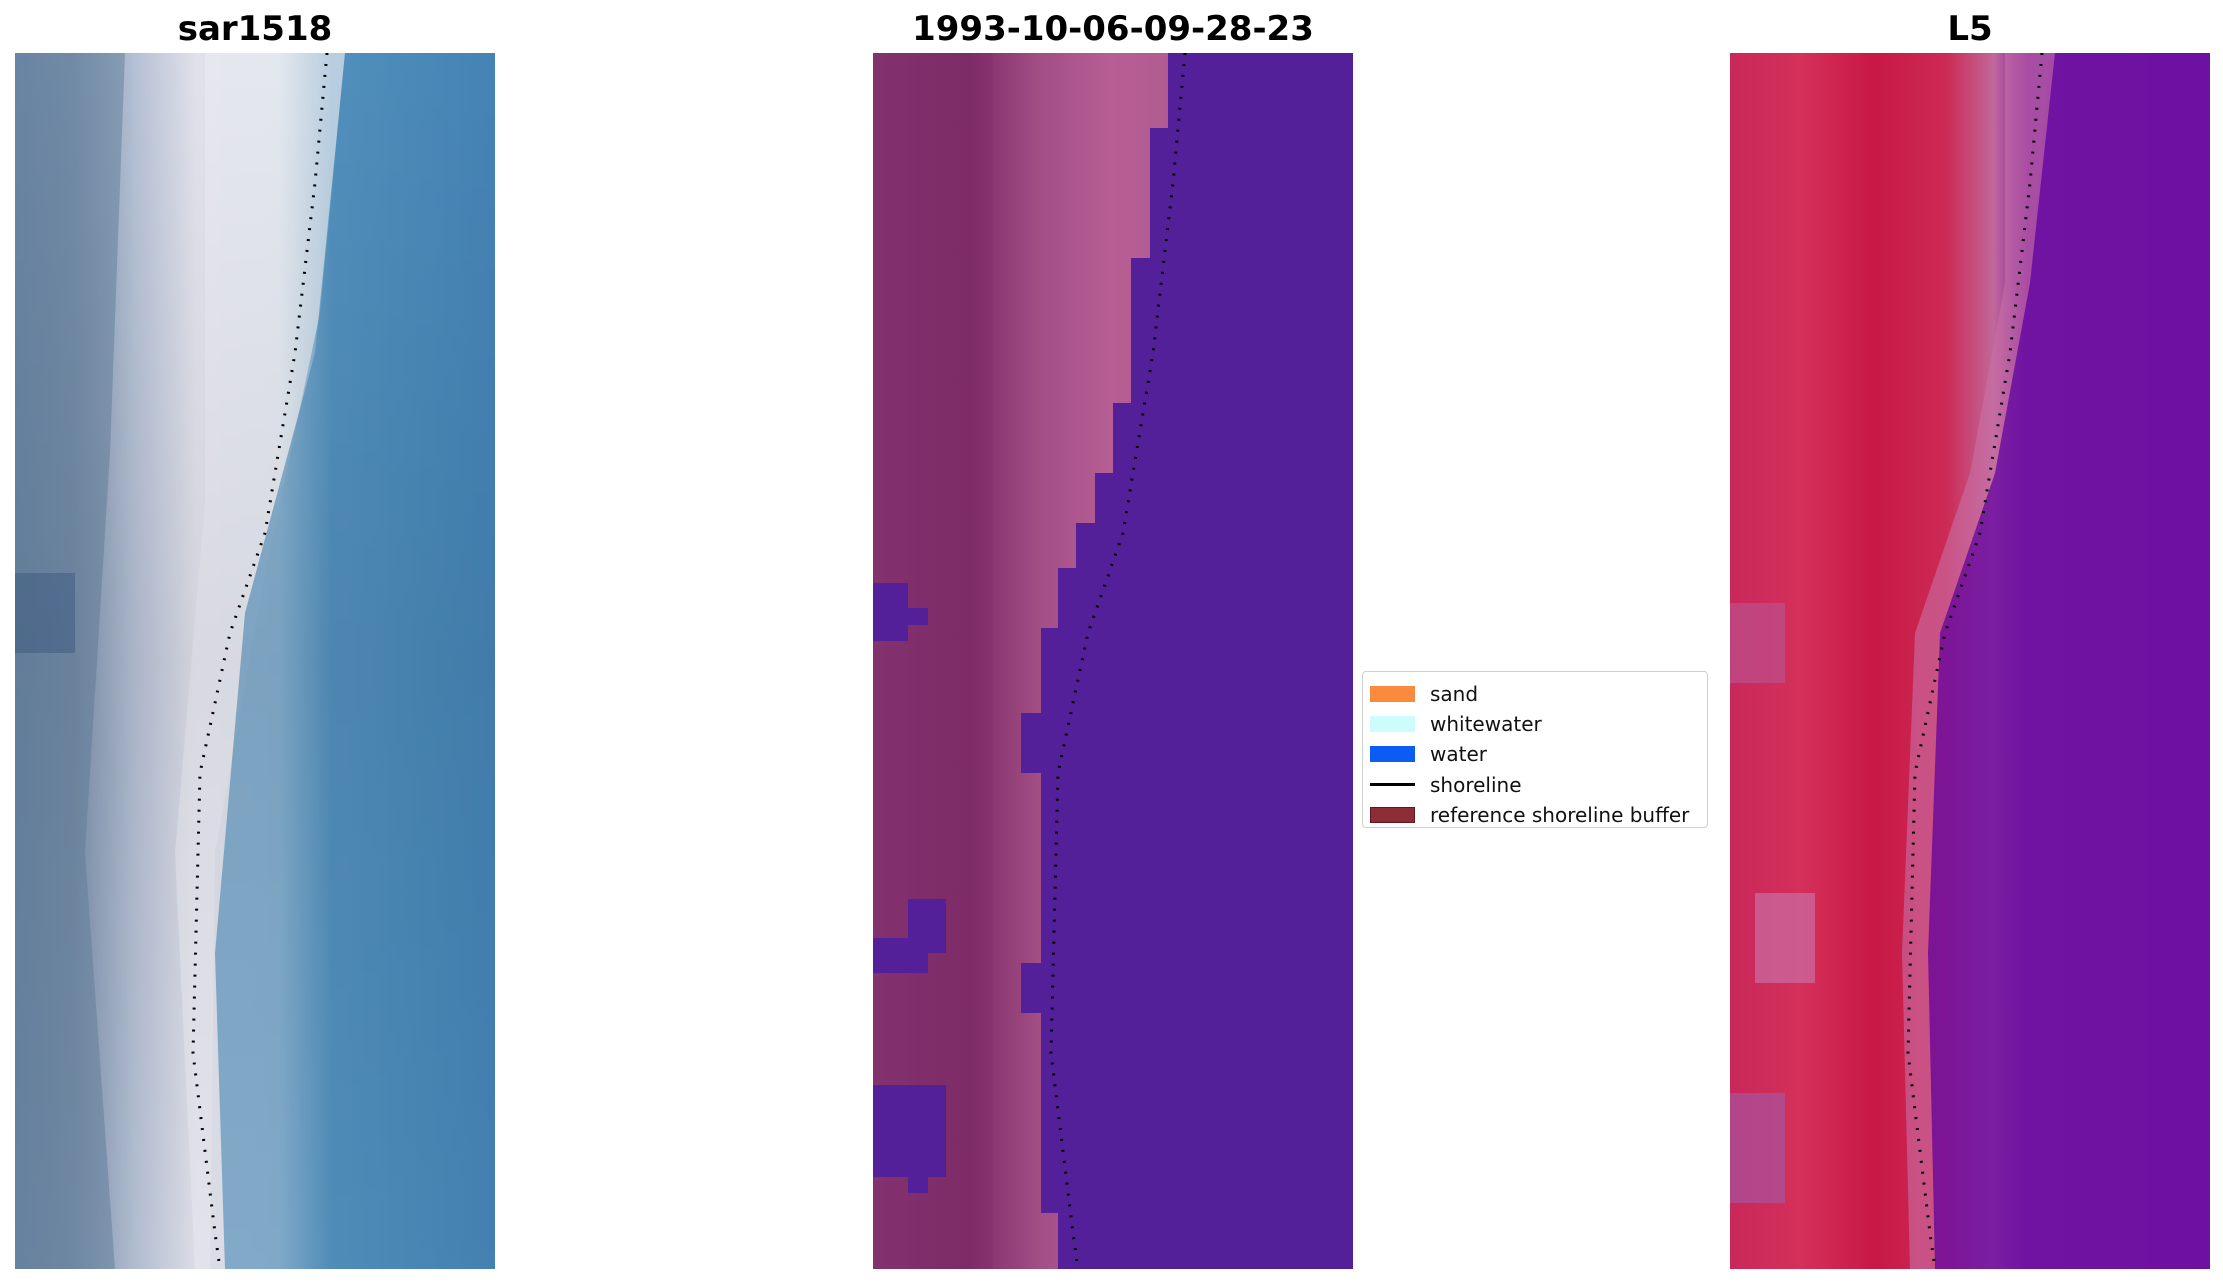 The height and width of the screenshot is (1283, 2223). Describe the element at coordinates (1535, 754) in the screenshot. I see `legend-item-water: water` at that location.